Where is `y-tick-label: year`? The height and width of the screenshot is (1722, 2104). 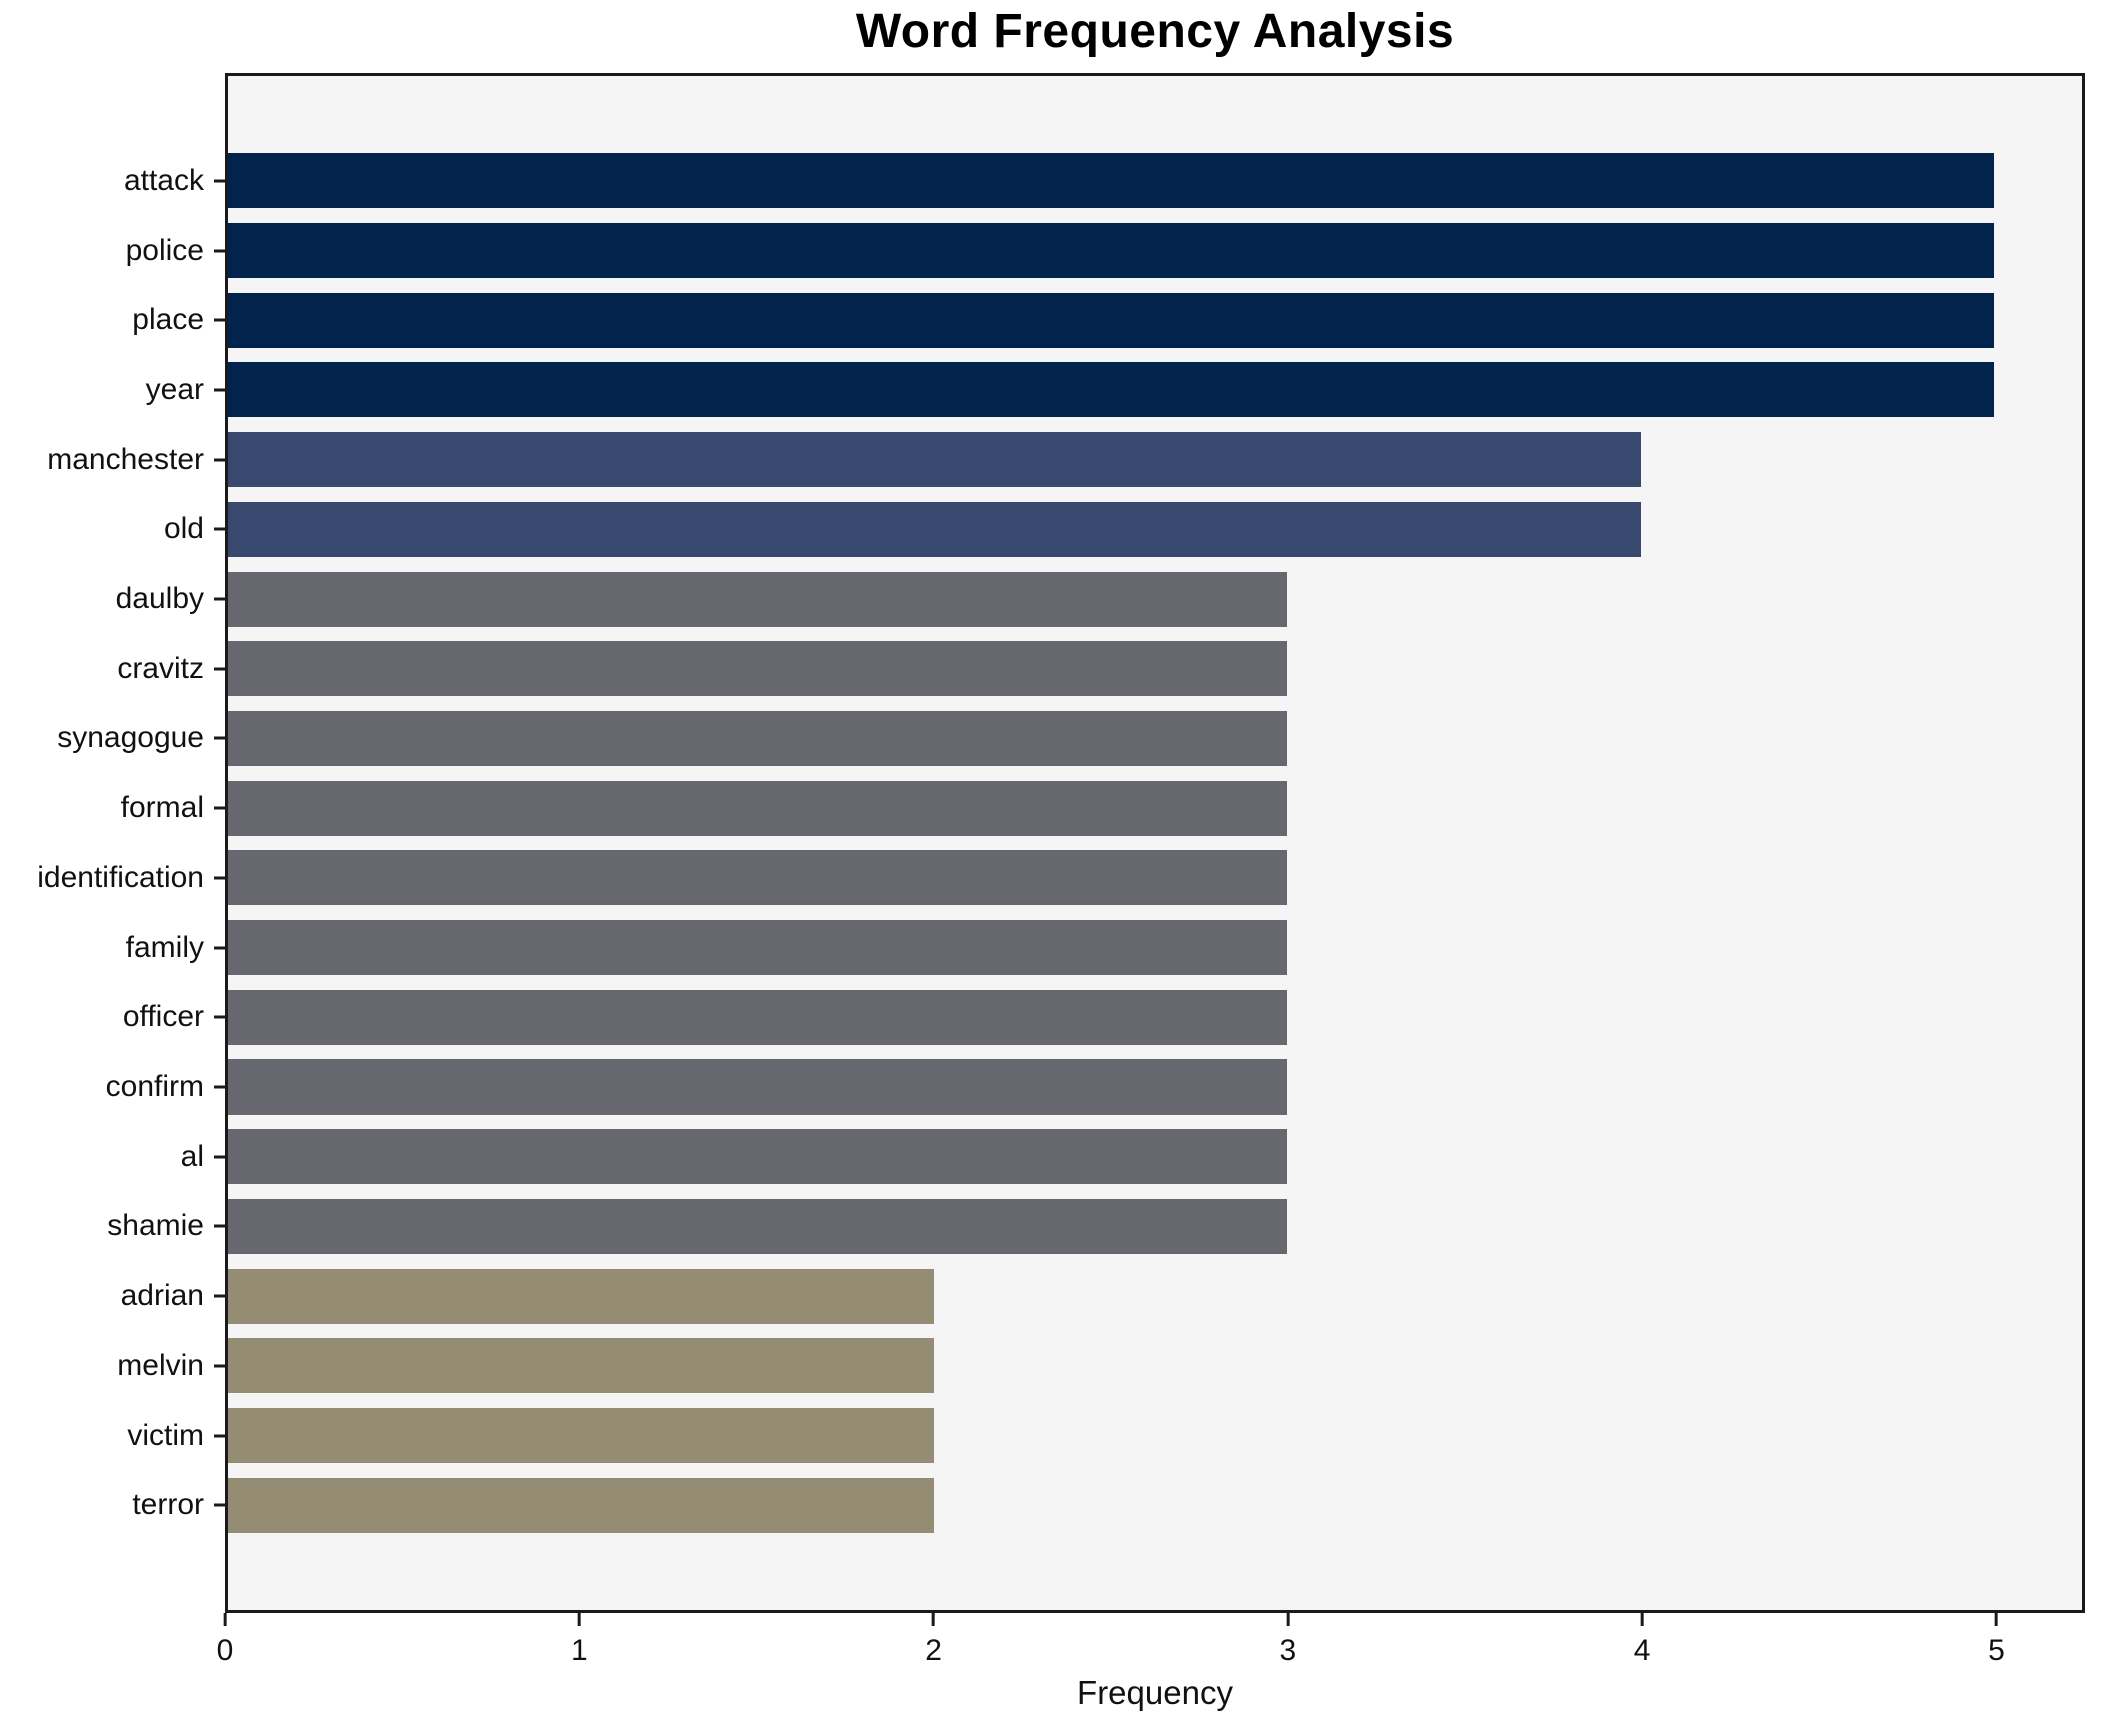 y-tick-label: year is located at coordinates (174, 389).